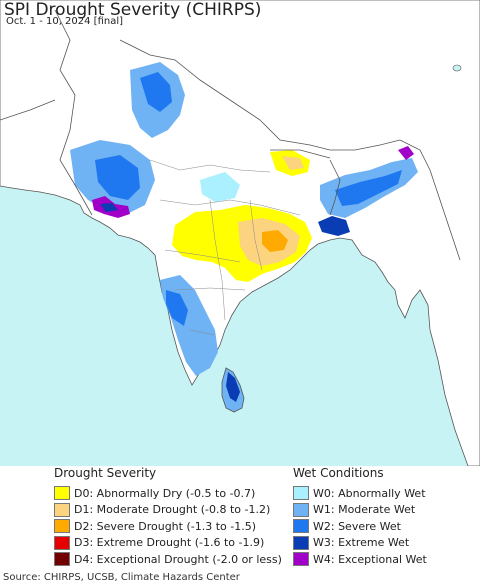  What do you see at coordinates (156, 92) in the screenshot?
I see `wet-w2-north` at bounding box center [156, 92].